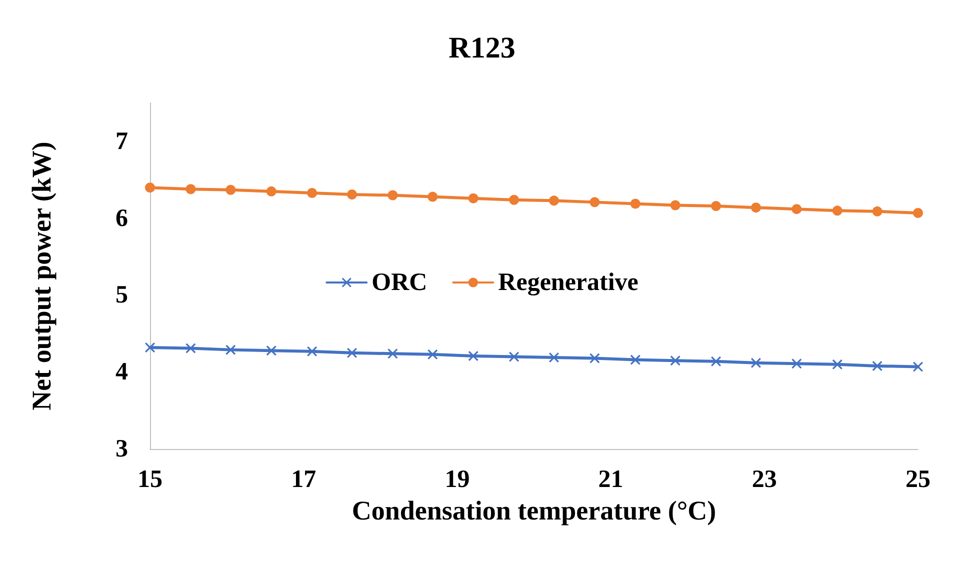  What do you see at coordinates (534, 511) in the screenshot?
I see `x-axis-title: Condensation temperature (°C)` at bounding box center [534, 511].